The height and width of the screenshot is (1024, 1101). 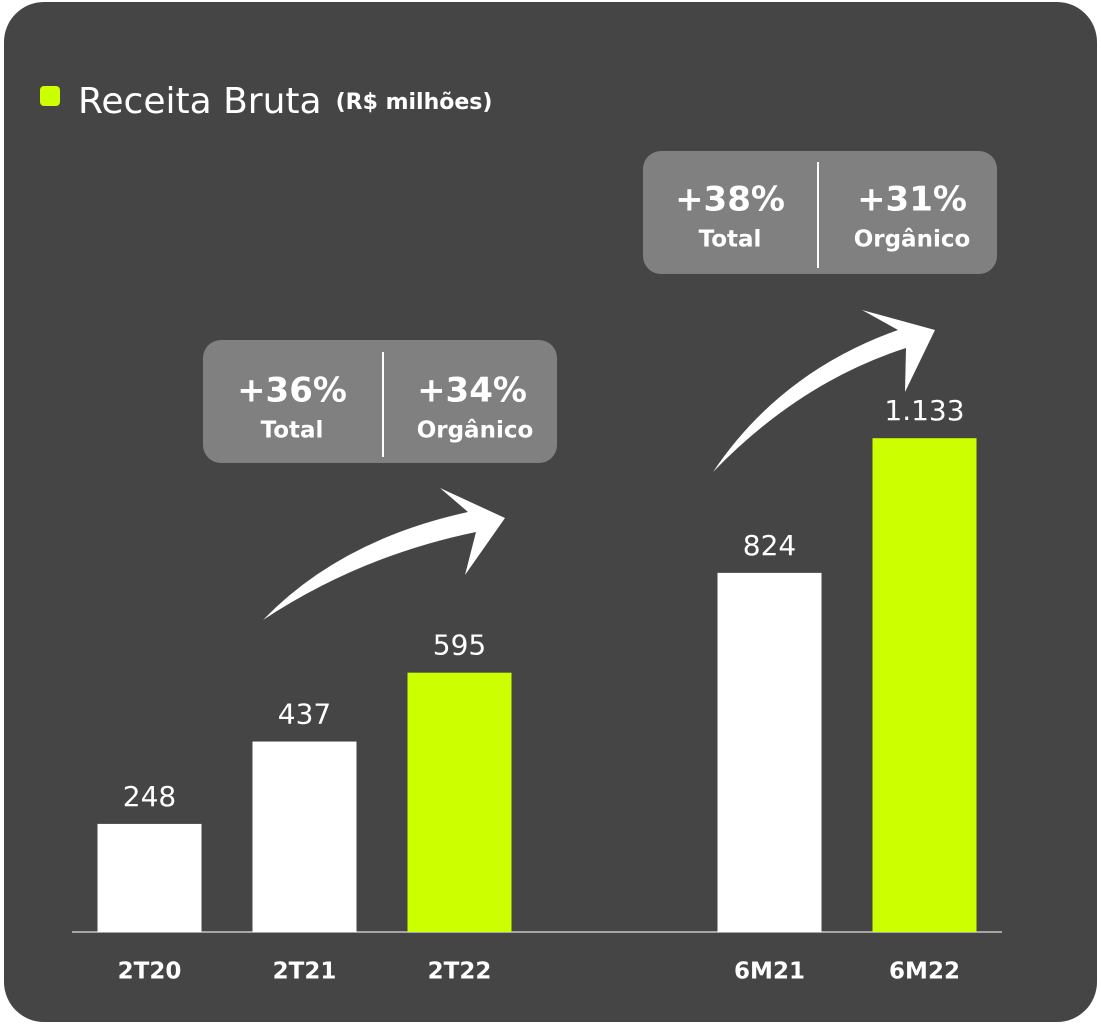 What do you see at coordinates (304, 714) in the screenshot?
I see `value-label: 437` at bounding box center [304, 714].